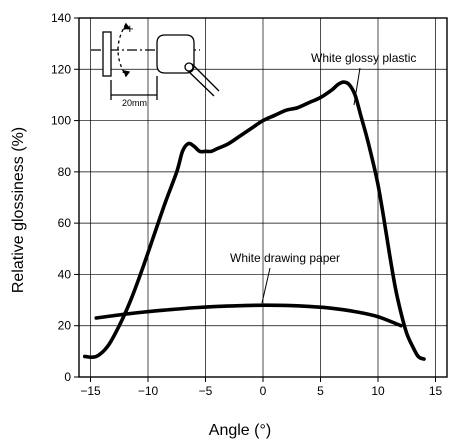 The height and width of the screenshot is (444, 453). Describe the element at coordinates (107, 54) in the screenshot. I see `inset-sample-plate` at that location.